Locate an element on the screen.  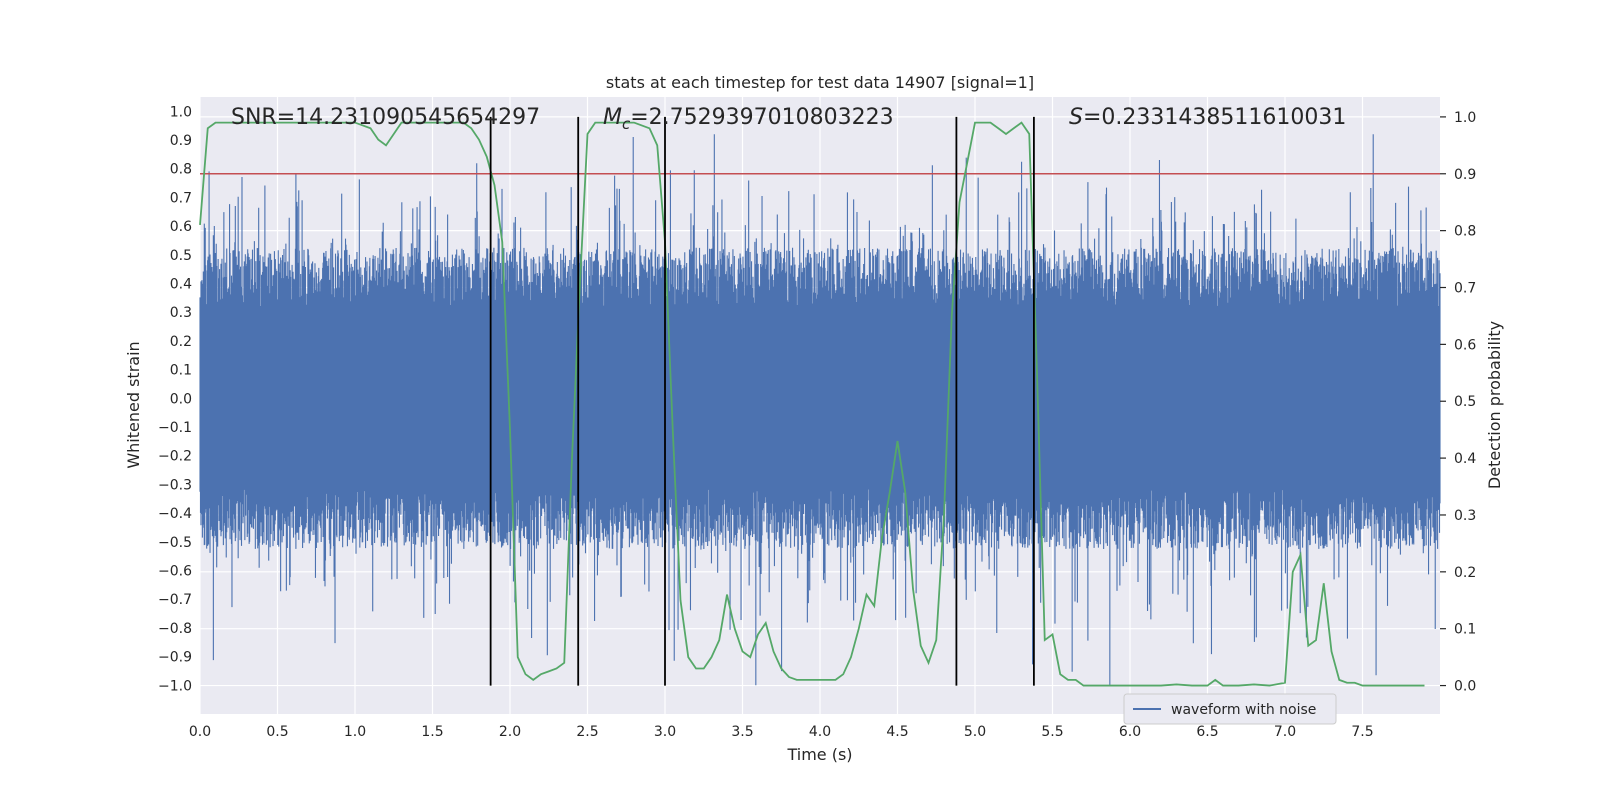
mc-symbol: M is located at coordinates (612, 117).